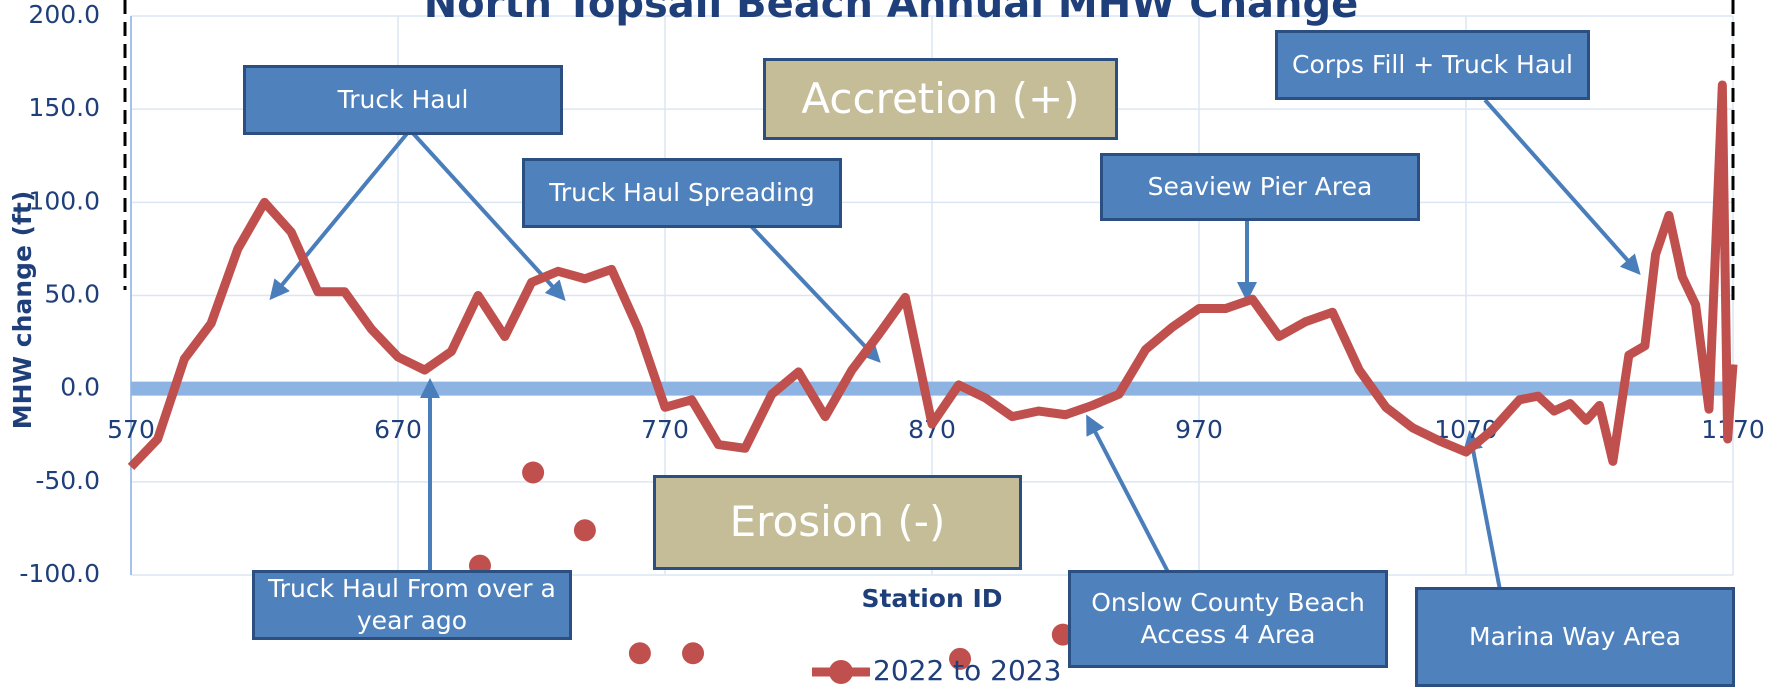  Describe the element at coordinates (398, 429) in the screenshot. I see `x-tick-label: 670` at that location.